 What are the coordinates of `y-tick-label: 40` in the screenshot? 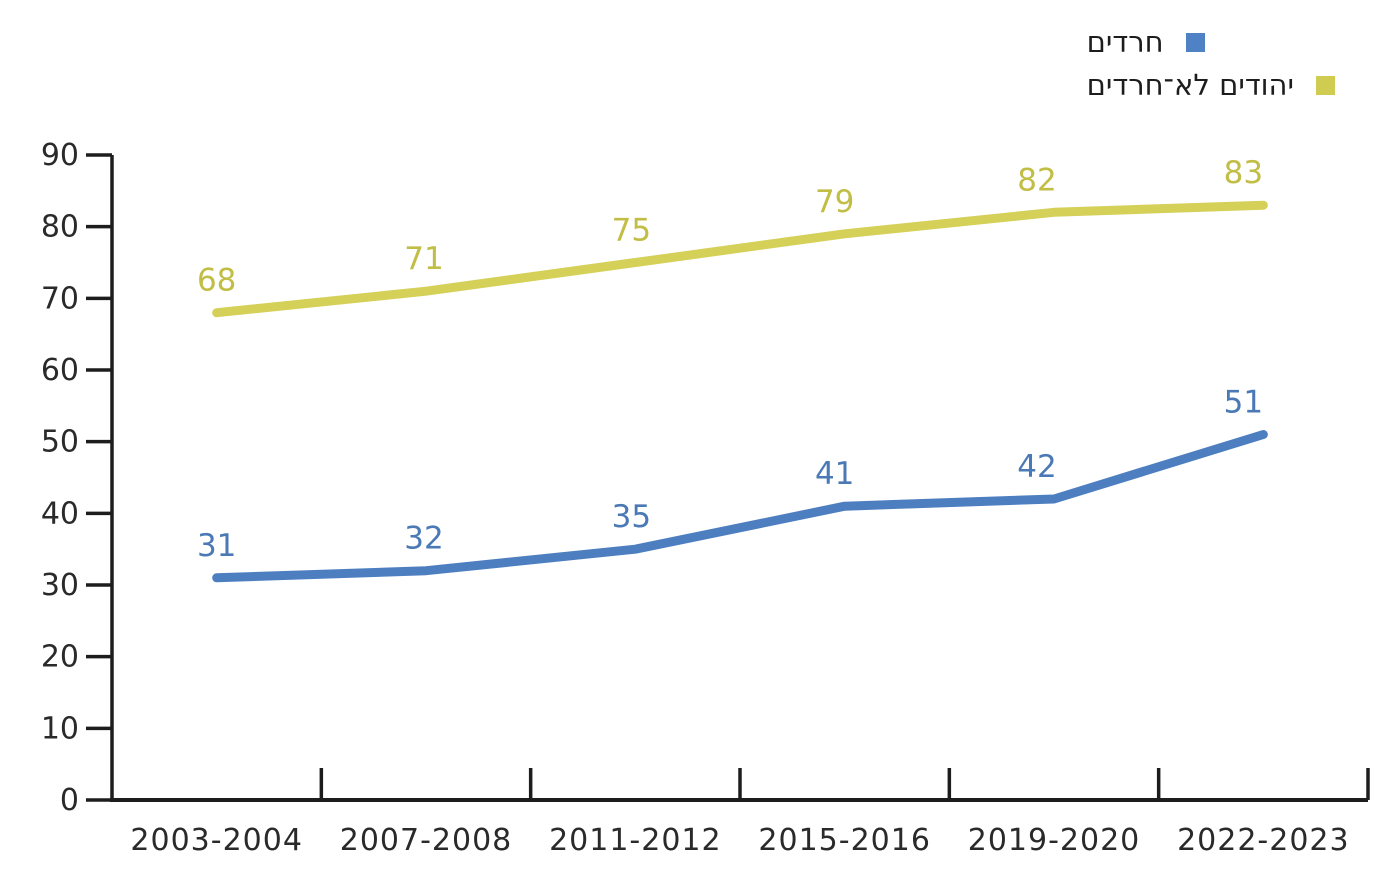 It's located at (60, 513).